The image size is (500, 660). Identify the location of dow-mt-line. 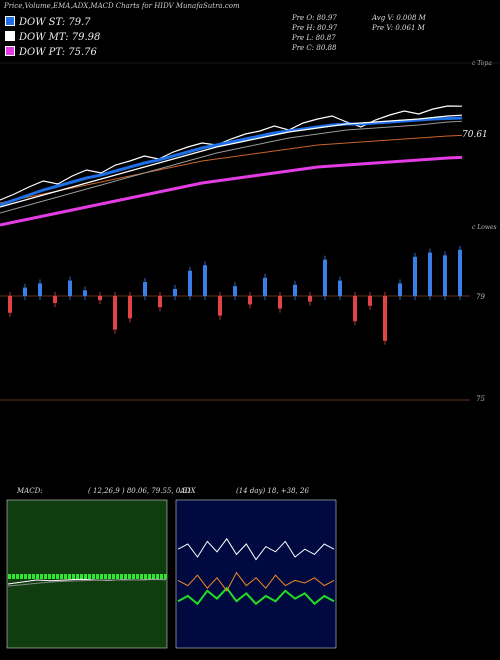
(231, 161).